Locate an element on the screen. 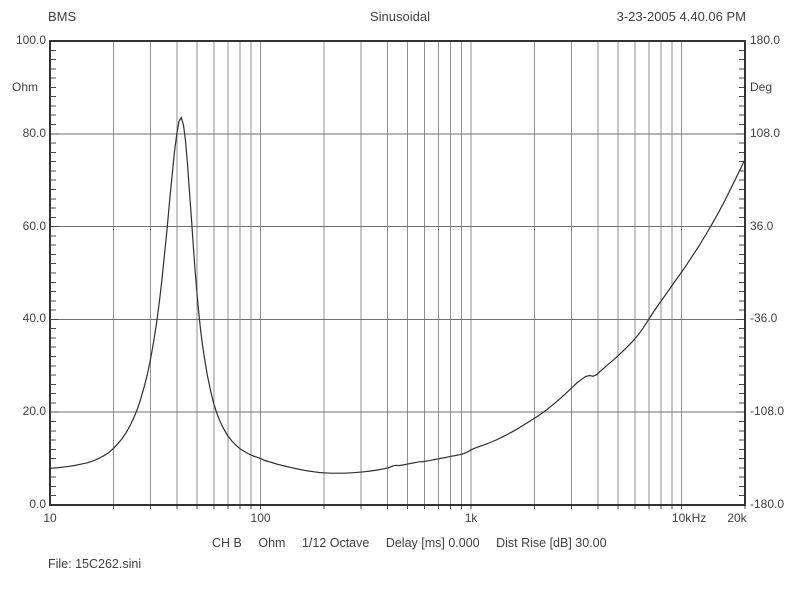 The width and height of the screenshot is (800, 600). y-left-tick-label: 40.0 is located at coordinates (34, 318).